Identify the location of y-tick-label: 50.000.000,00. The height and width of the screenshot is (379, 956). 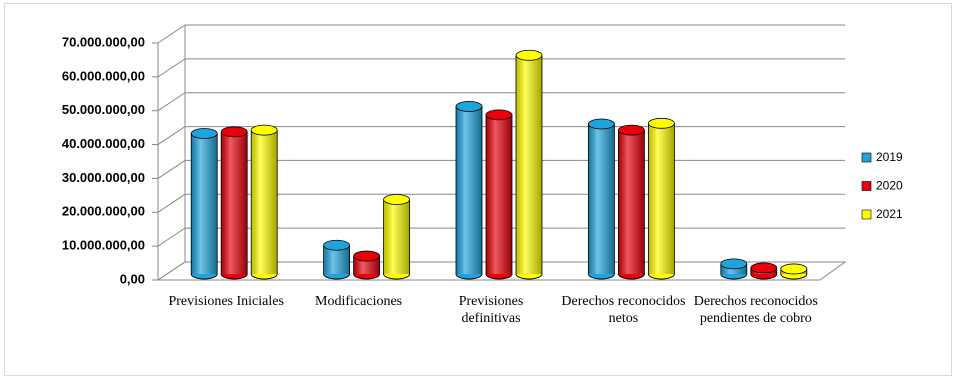
(103, 109).